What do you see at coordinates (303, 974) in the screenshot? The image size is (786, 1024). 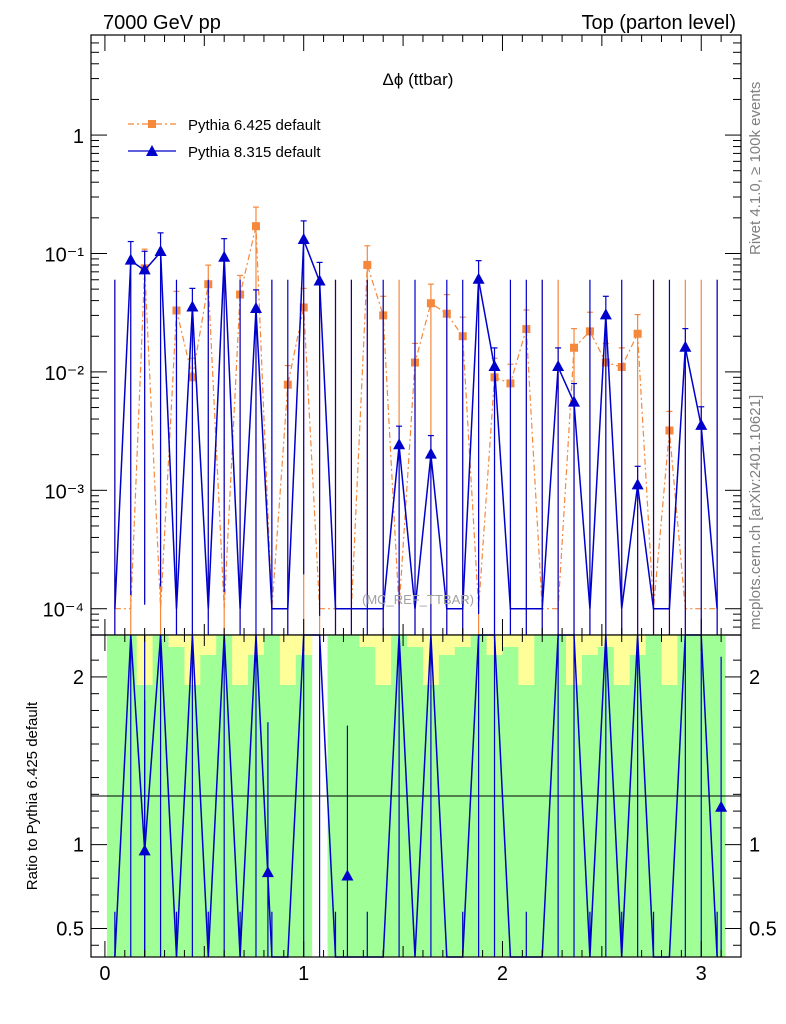 I see `x-tick-label: 1` at bounding box center [303, 974].